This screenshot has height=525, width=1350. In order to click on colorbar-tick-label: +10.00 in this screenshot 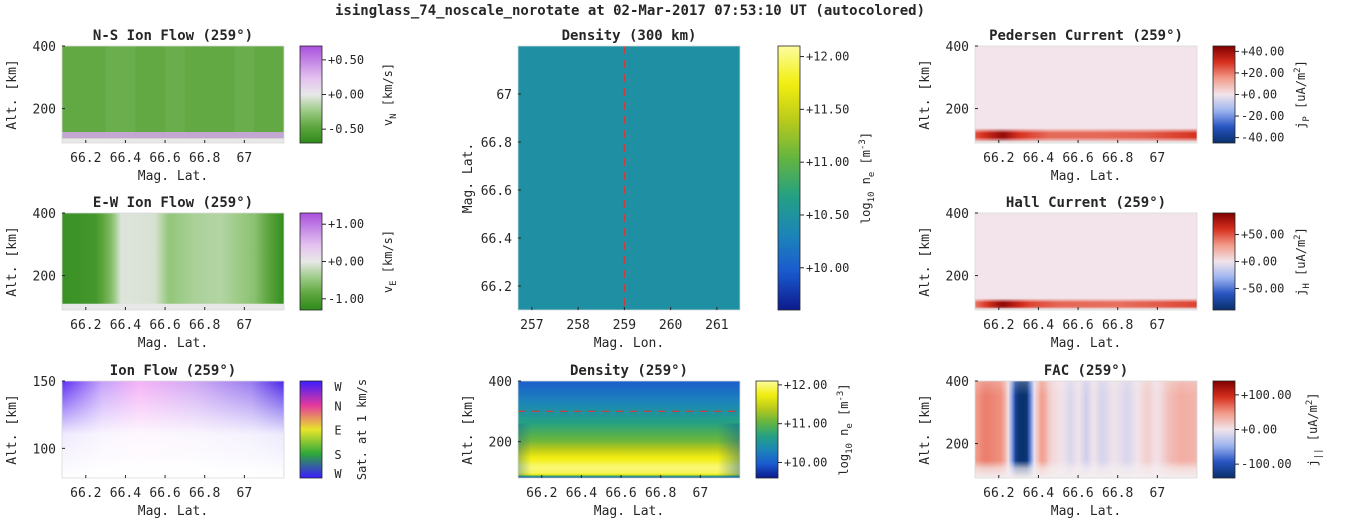, I will do `click(827, 268)`.